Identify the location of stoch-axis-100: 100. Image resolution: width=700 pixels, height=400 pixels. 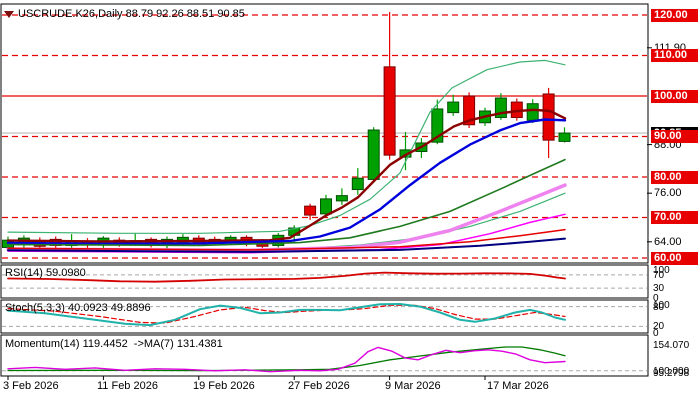
(661, 305).